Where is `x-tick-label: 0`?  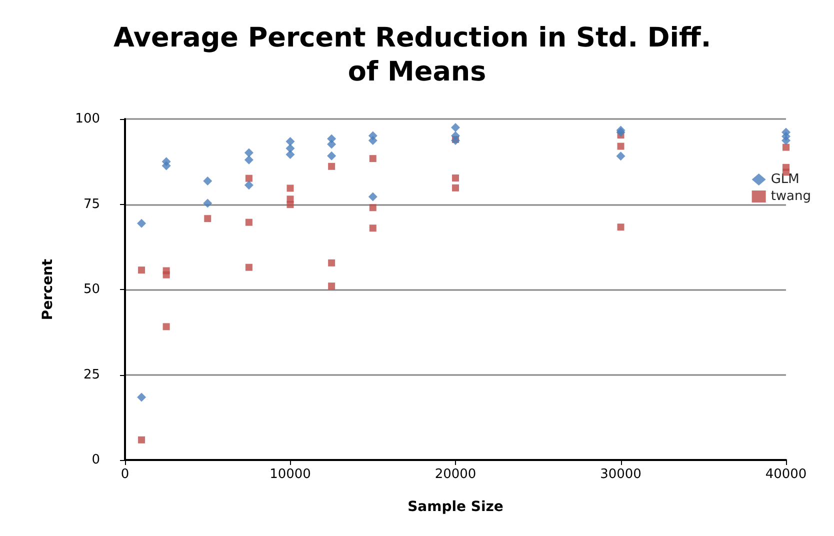 x-tick-label: 0 is located at coordinates (125, 474).